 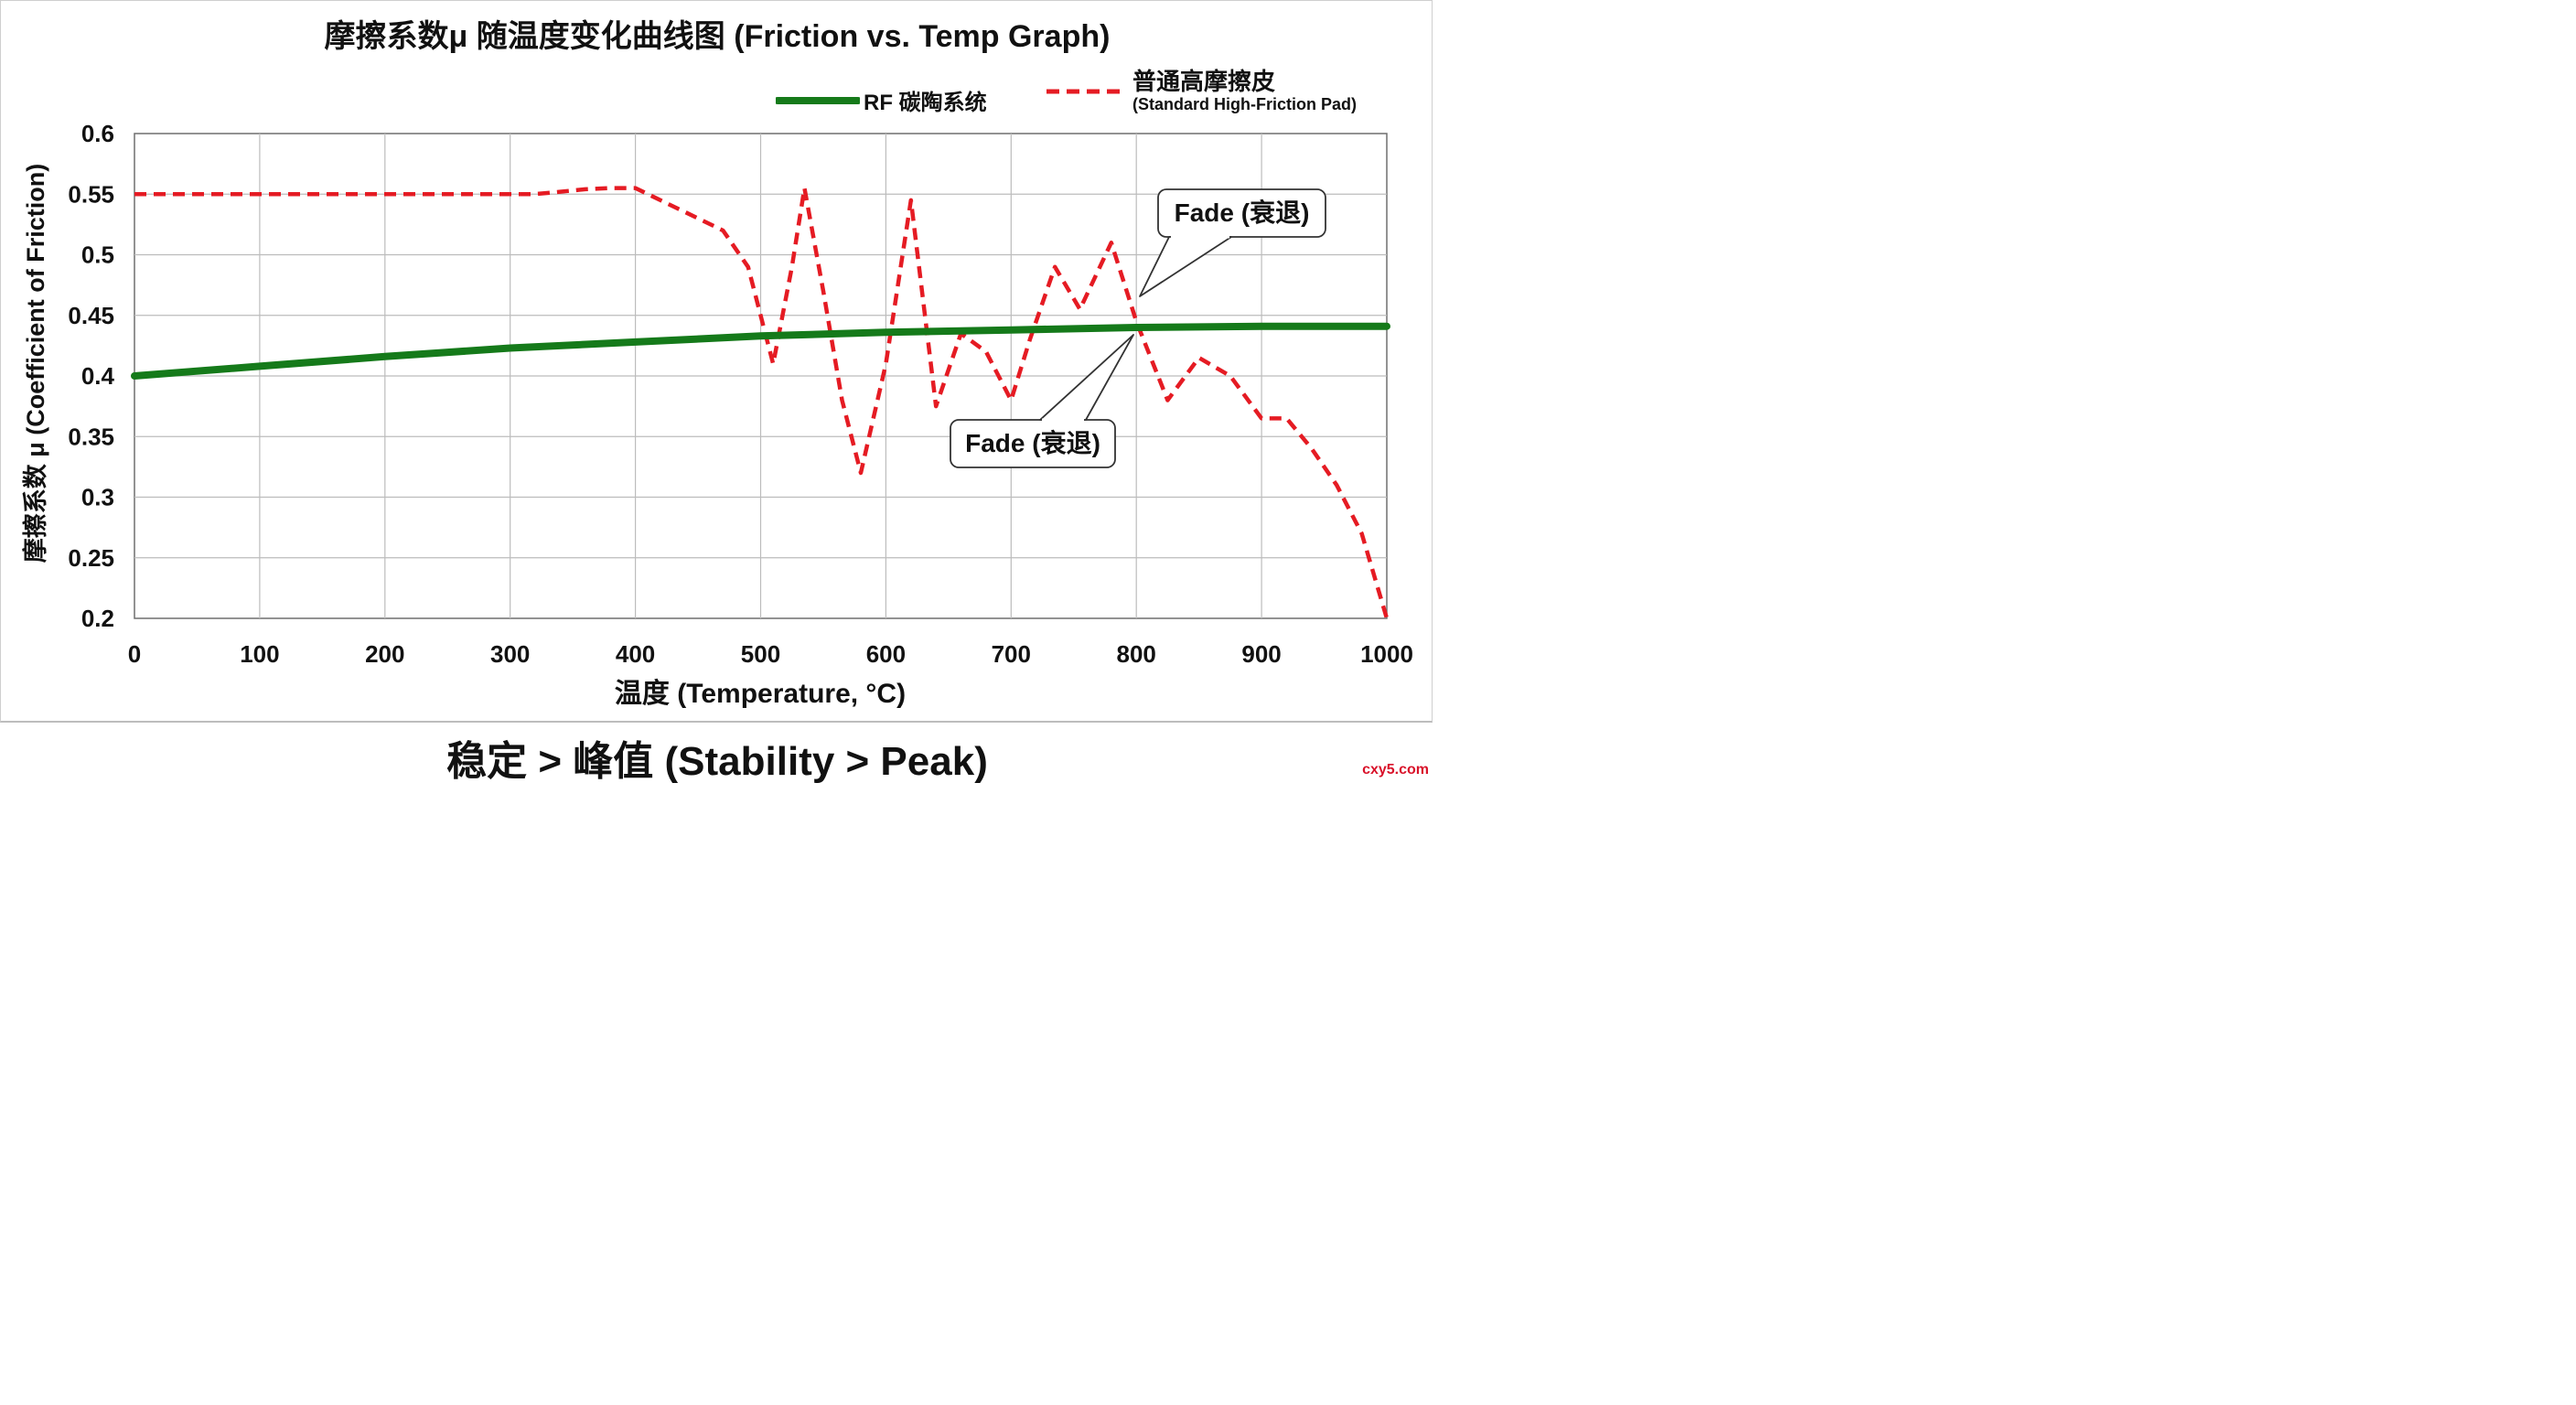 I want to click on series-line-rf-system, so click(x=761, y=351).